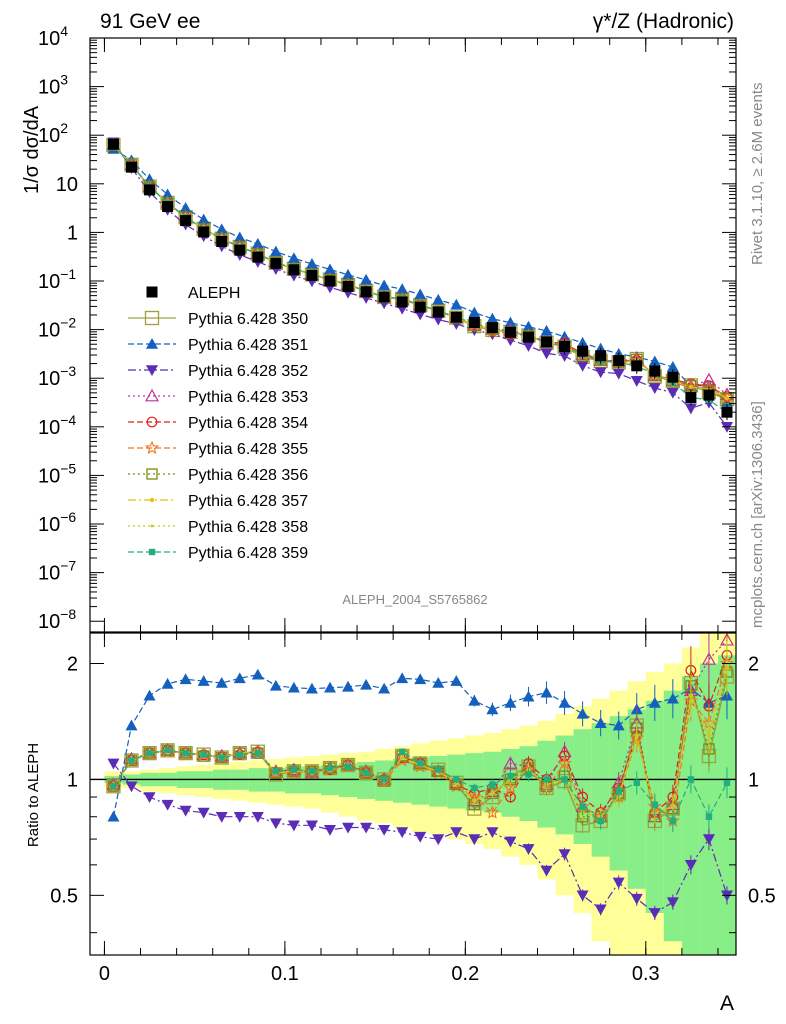 The height and width of the screenshot is (1024, 786). What do you see at coordinates (152, 292) in the screenshot?
I see `legend-marker-aleph` at bounding box center [152, 292].